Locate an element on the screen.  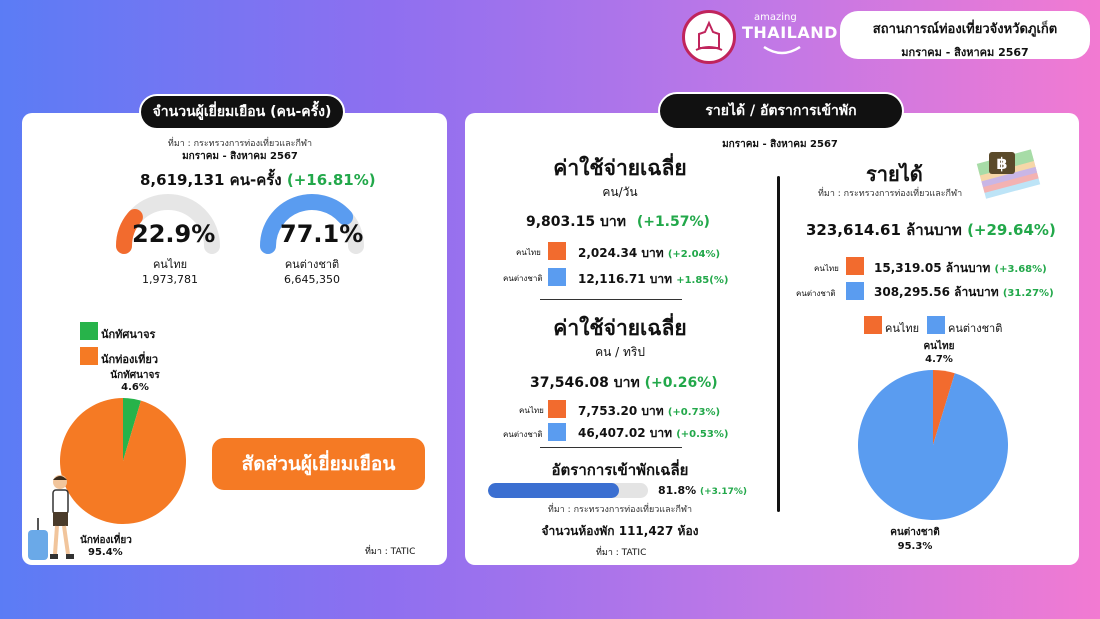
foreign-gauge-fill is located at coordinates (307, 224).